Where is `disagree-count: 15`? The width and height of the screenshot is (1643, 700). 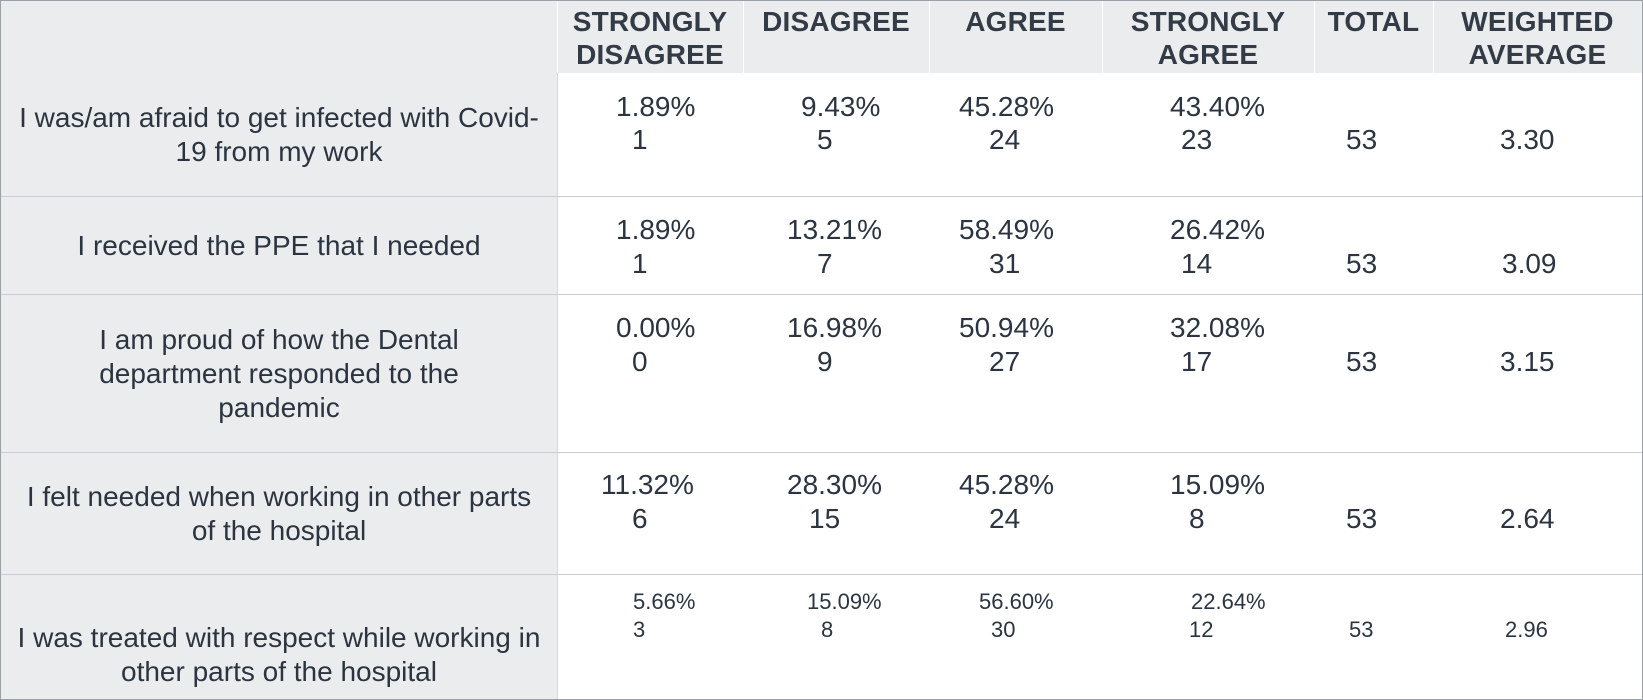
disagree-count: 15 is located at coordinates (825, 518).